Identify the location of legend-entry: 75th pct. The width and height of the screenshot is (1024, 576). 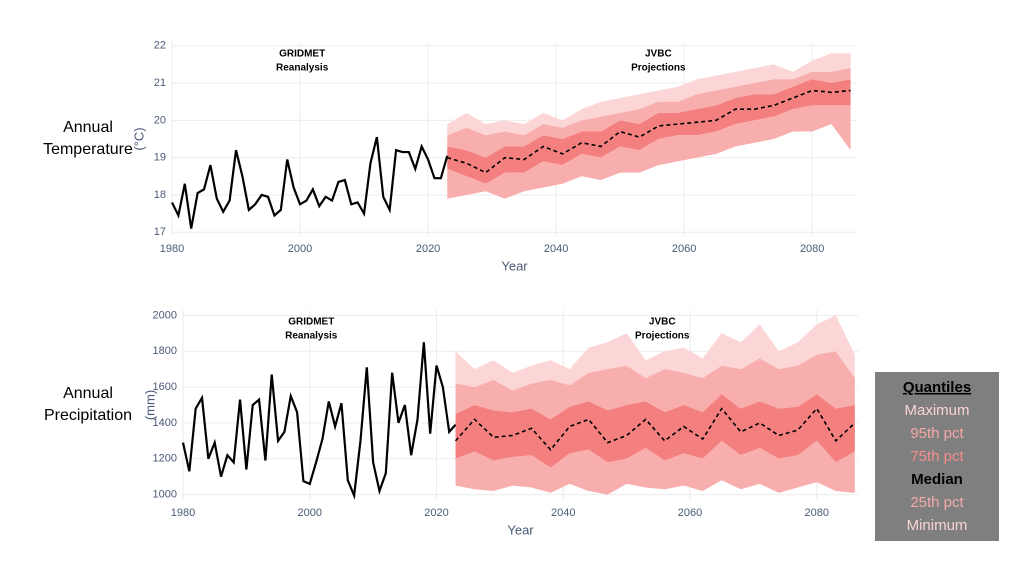
(937, 456).